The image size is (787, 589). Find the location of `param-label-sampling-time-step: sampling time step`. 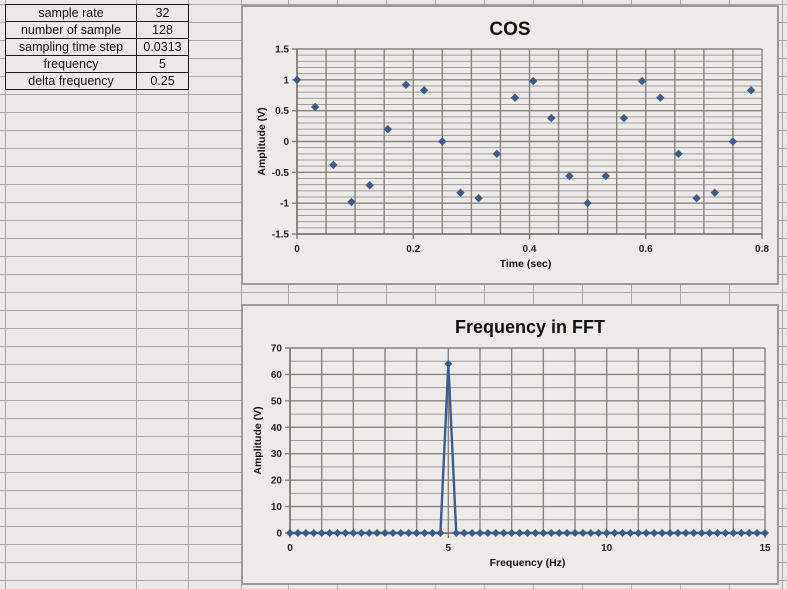

param-label-sampling-time-step: sampling time step is located at coordinates (71, 47).